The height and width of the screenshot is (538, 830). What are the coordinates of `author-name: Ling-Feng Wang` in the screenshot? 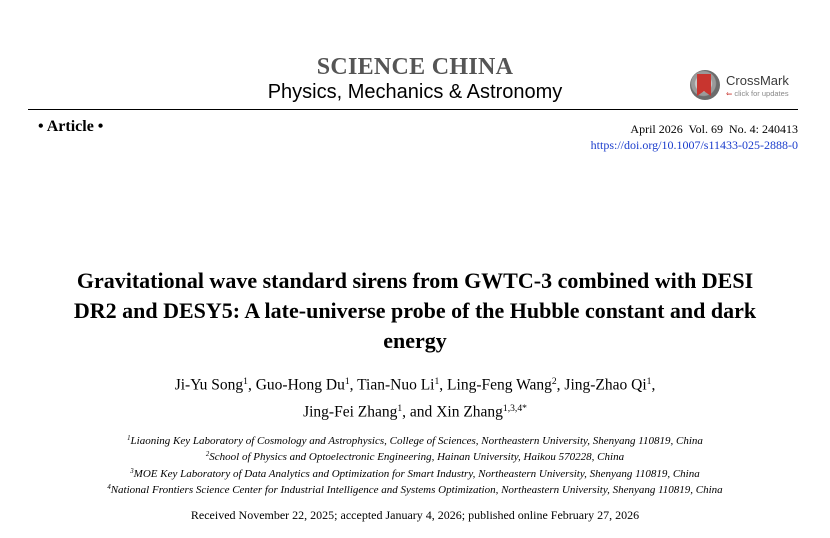 It's located at (499, 385).